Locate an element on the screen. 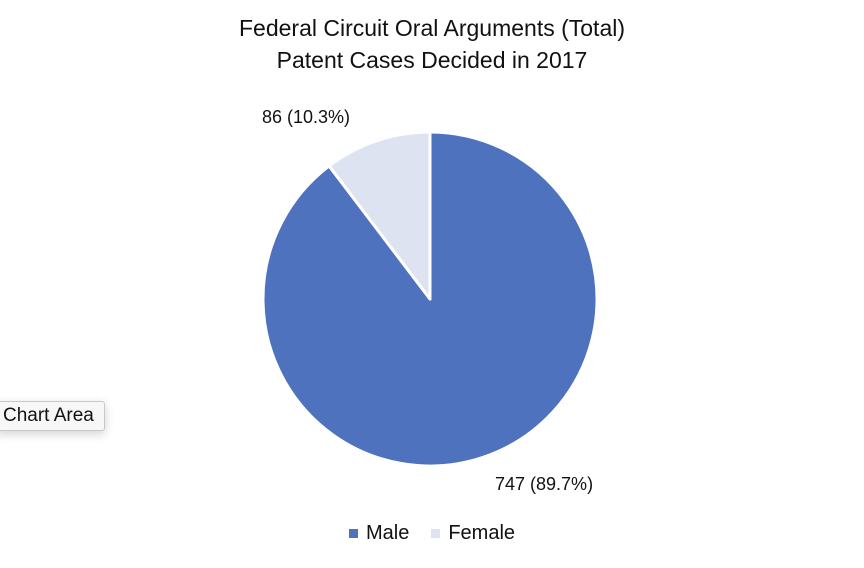 The height and width of the screenshot is (568, 864). legend-item-male: Male is located at coordinates (379, 533).